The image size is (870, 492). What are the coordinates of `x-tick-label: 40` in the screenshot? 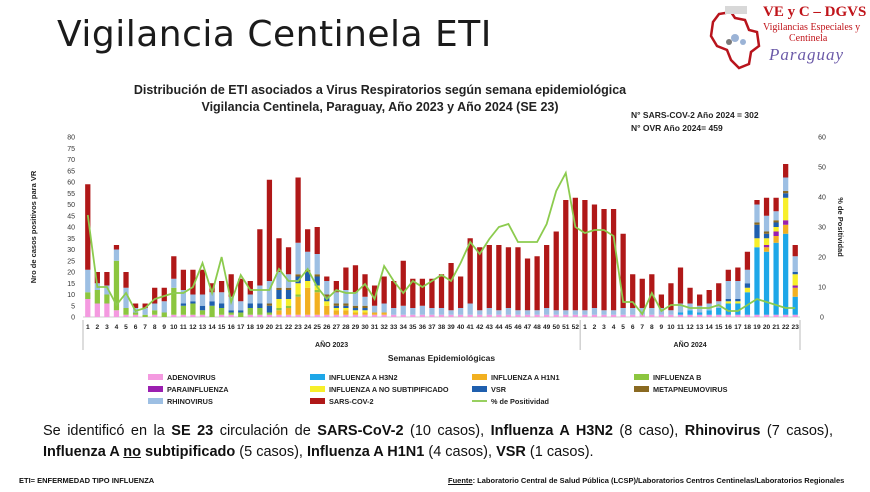 It's located at (461, 327).